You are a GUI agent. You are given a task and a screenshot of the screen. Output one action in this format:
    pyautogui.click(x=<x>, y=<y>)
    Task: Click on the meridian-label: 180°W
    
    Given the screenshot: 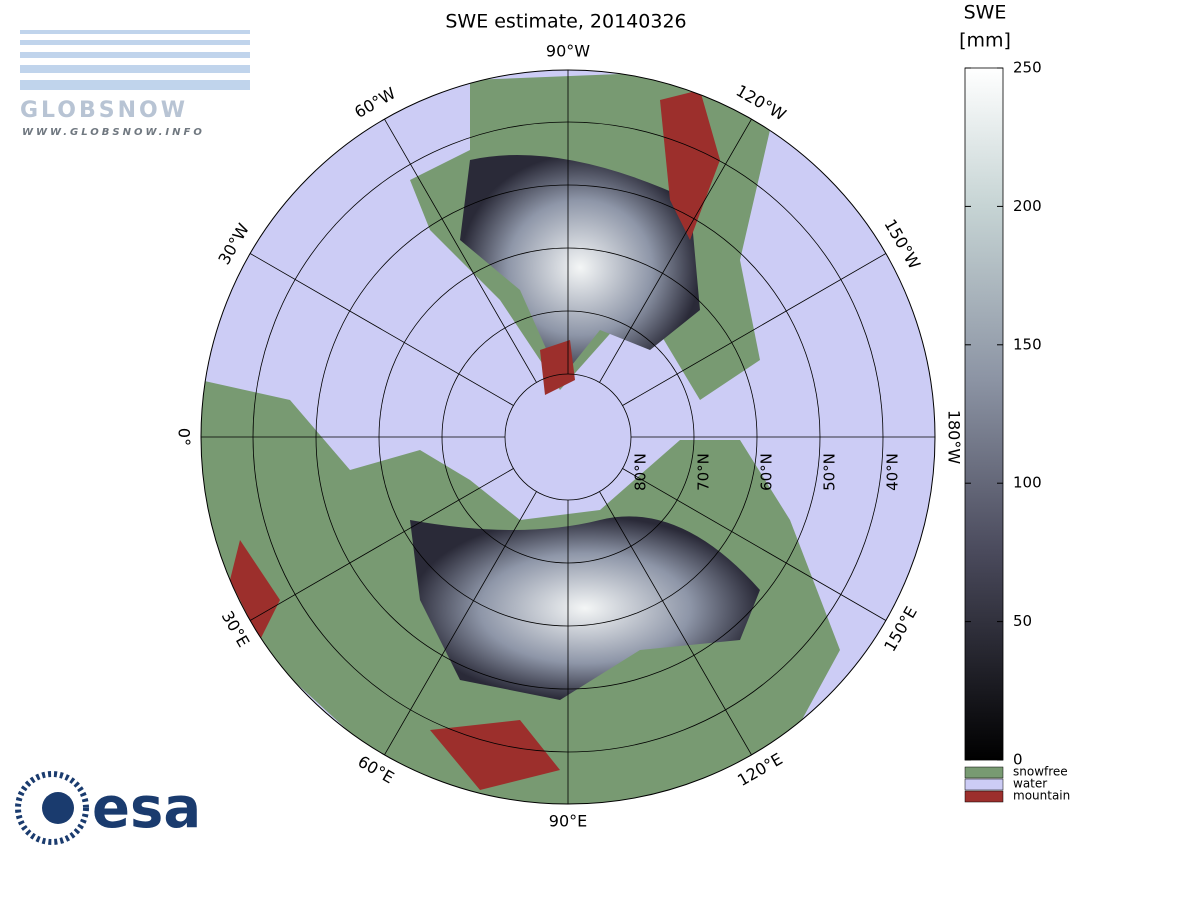 What is the action you would take?
    pyautogui.click(x=954, y=437)
    